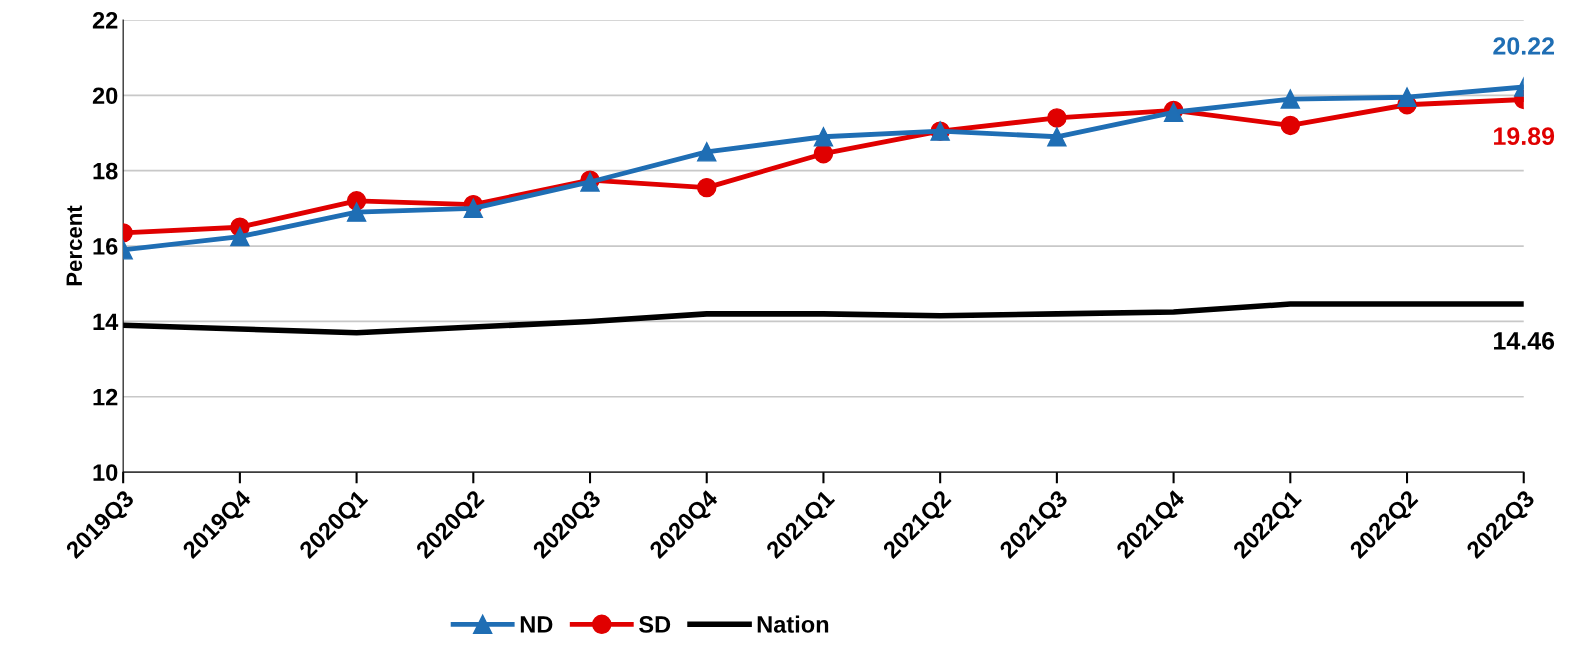  I want to click on y-tick-label: 10, so click(105, 472).